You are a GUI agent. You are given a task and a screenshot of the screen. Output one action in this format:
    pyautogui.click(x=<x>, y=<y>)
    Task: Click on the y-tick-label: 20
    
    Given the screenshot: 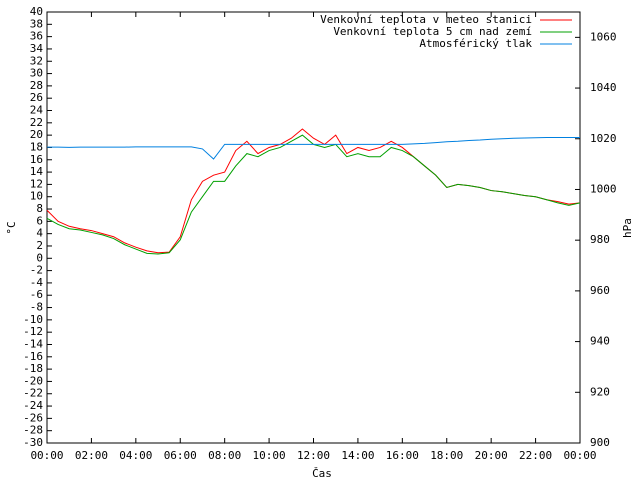 What is the action you would take?
    pyautogui.click(x=36, y=134)
    